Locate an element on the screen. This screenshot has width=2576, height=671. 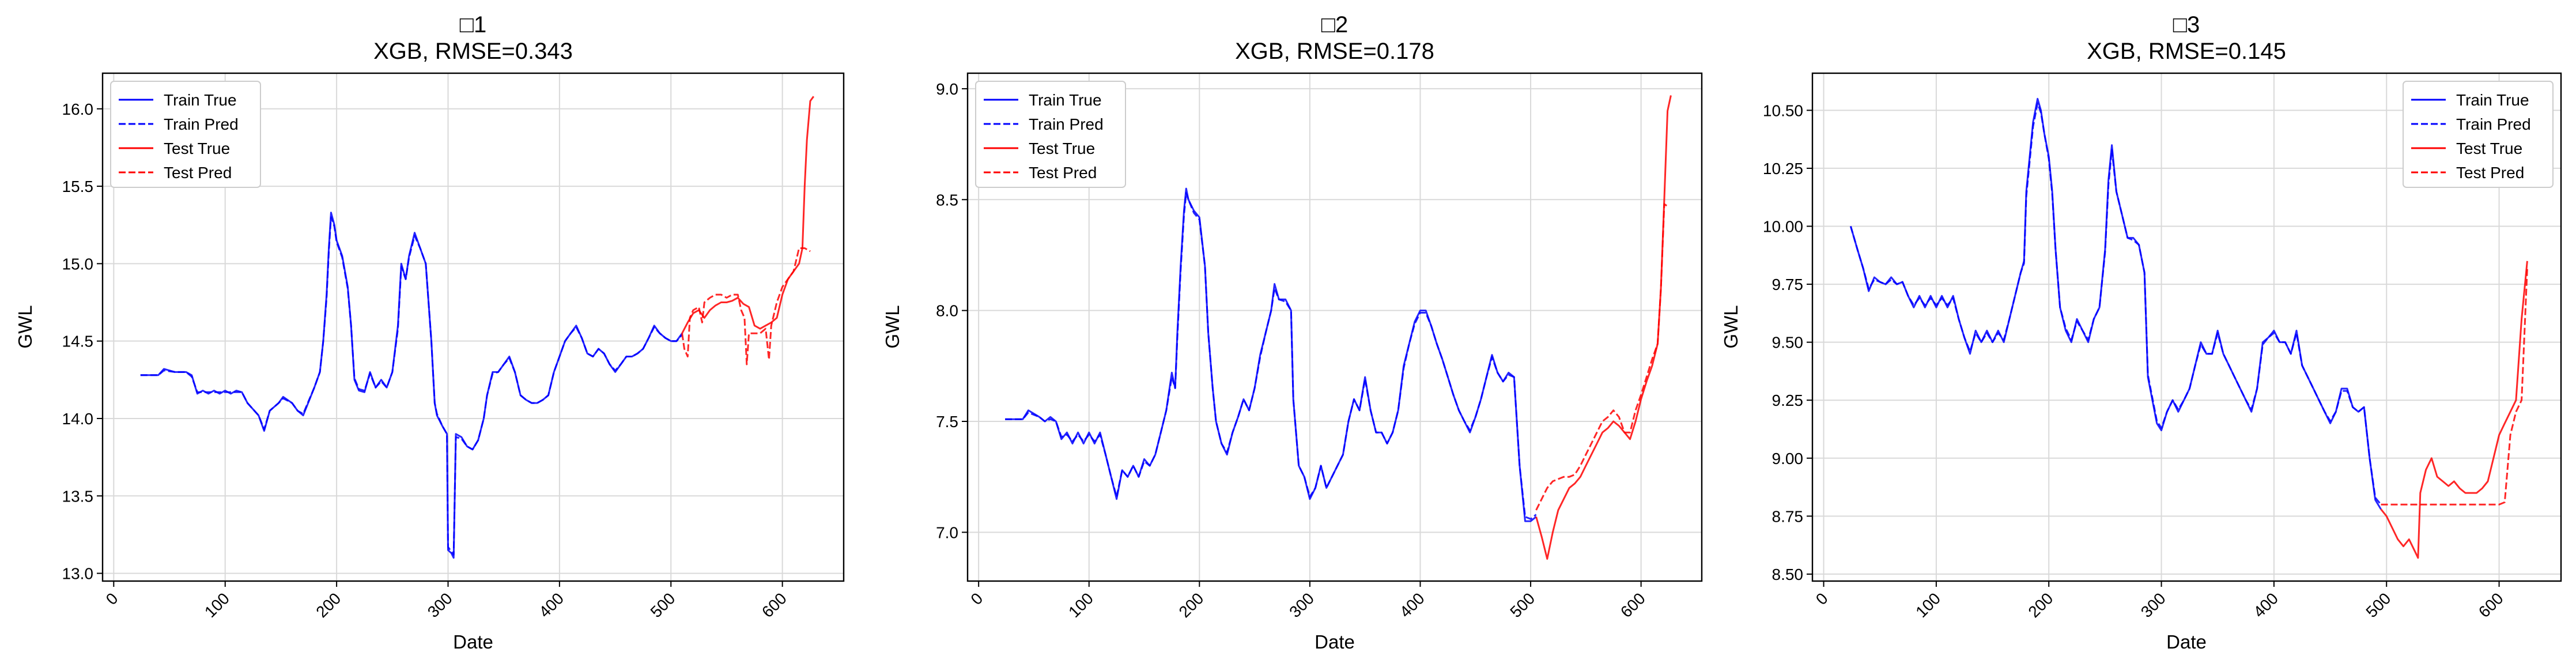
y-tick-label: 15.5 is located at coordinates (78, 186).